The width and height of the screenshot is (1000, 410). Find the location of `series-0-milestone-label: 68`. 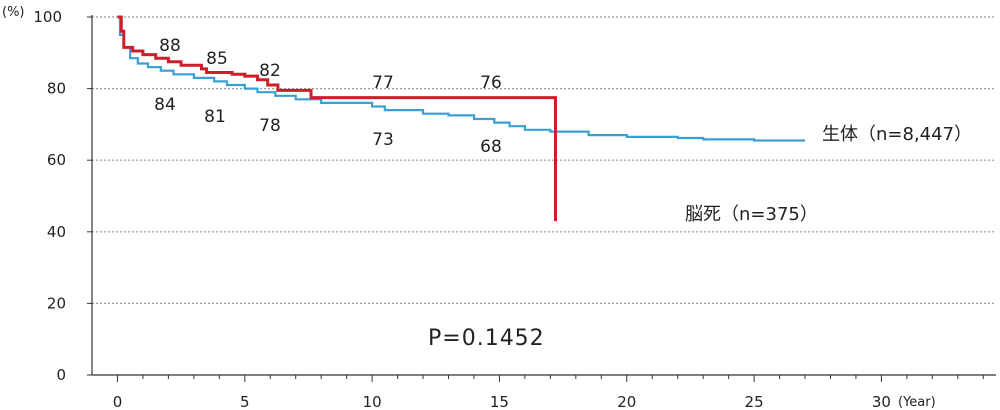

series-0-milestone-label: 68 is located at coordinates (491, 147).